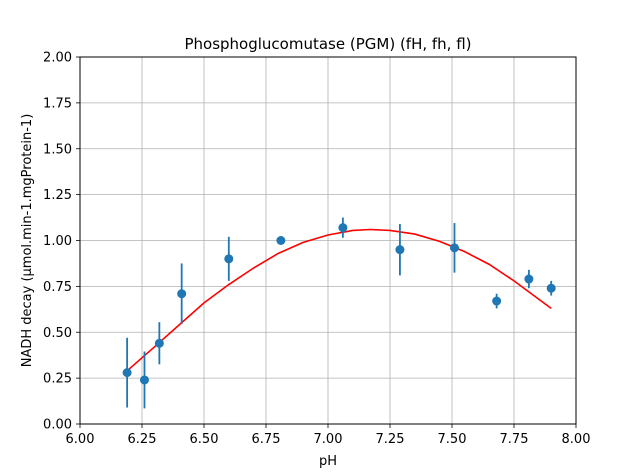  I want to click on y-tick-label: 0.25, so click(57, 379).